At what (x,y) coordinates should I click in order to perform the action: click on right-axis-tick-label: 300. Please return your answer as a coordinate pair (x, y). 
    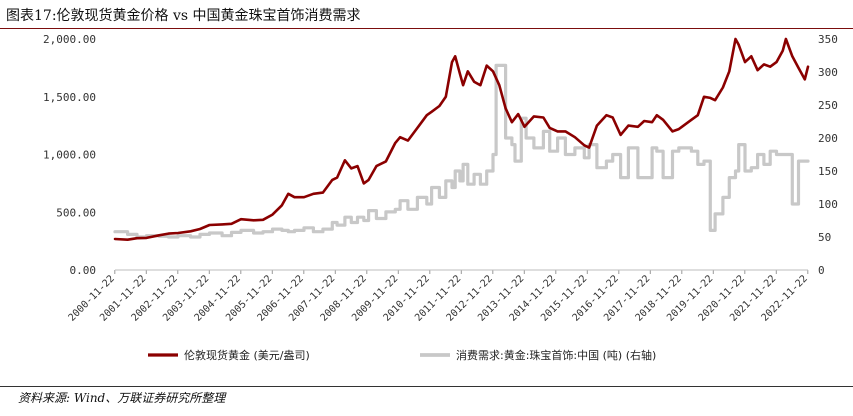
    Looking at the image, I should click on (828, 72).